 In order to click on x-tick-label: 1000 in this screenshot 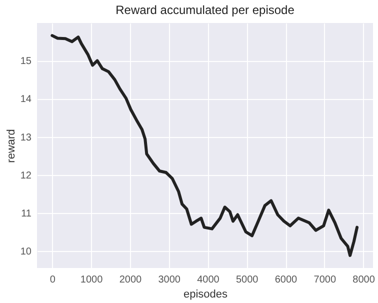, I will do `click(92, 280)`.